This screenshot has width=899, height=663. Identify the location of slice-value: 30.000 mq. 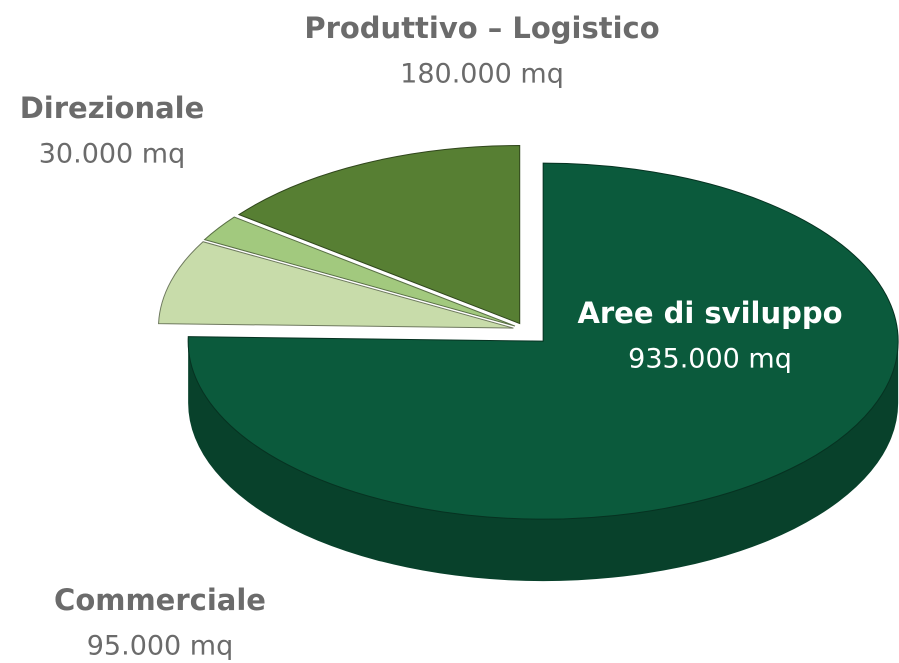
(112, 154).